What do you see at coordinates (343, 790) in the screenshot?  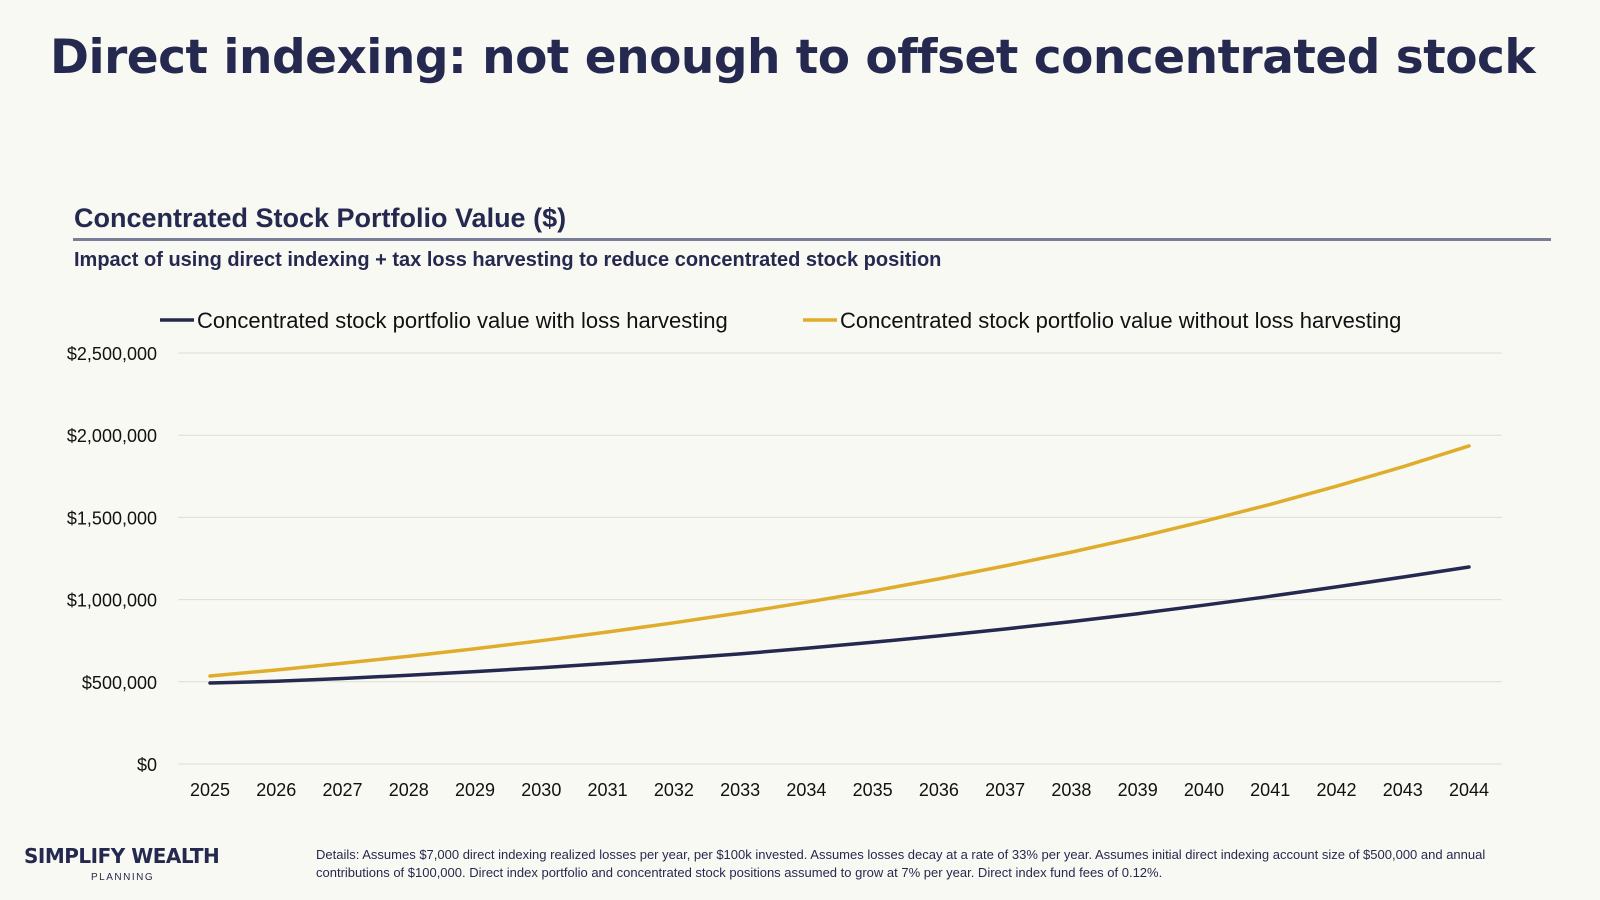 I see `x-tick-label: 2027` at bounding box center [343, 790].